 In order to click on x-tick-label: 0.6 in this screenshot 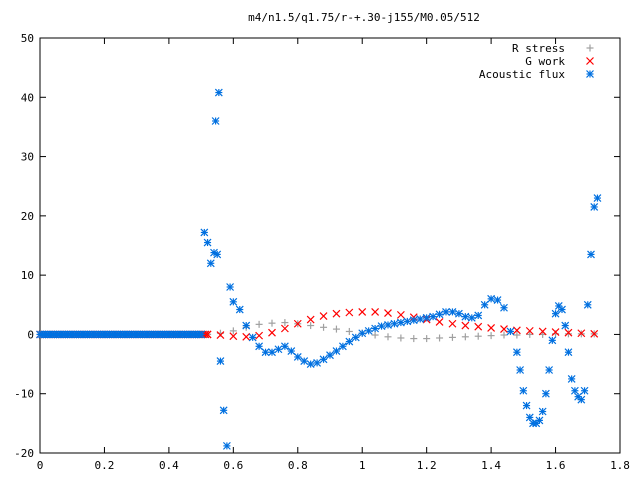, I will do `click(233, 465)`.